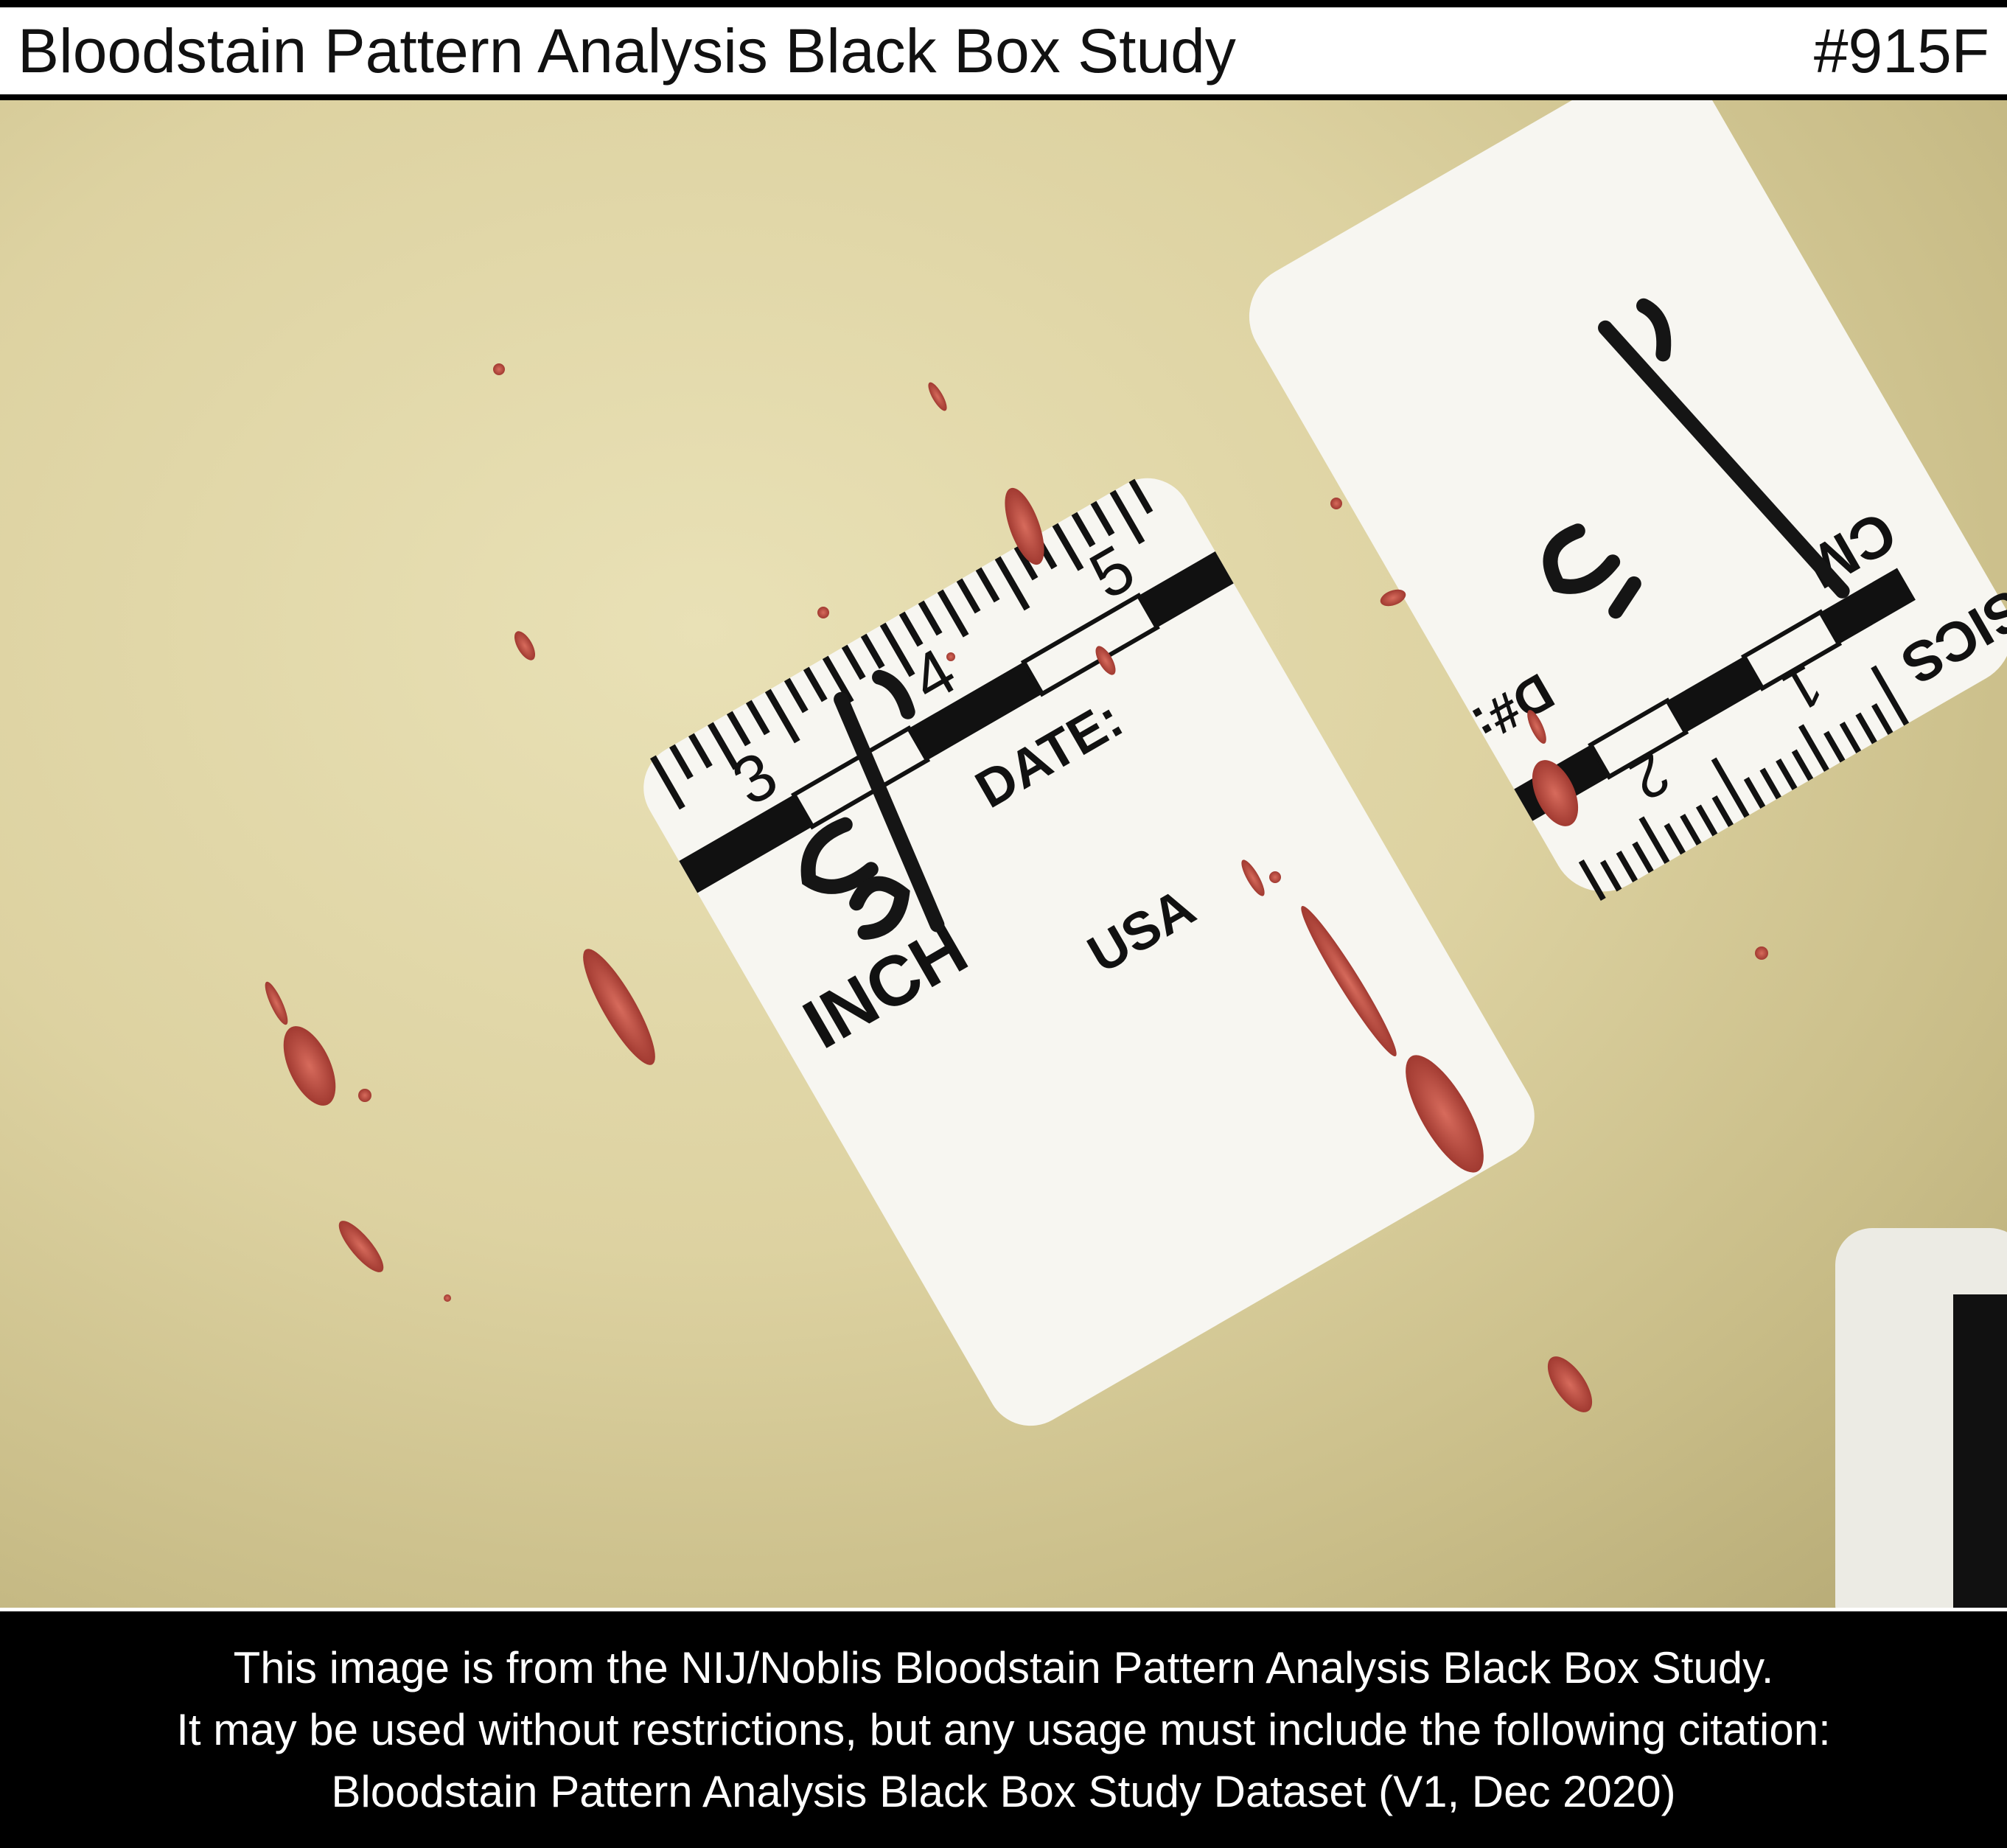 The image size is (2007, 1848). Describe the element at coordinates (1696, 458) in the screenshot. I see `handwritten-mark-f1` at that location.